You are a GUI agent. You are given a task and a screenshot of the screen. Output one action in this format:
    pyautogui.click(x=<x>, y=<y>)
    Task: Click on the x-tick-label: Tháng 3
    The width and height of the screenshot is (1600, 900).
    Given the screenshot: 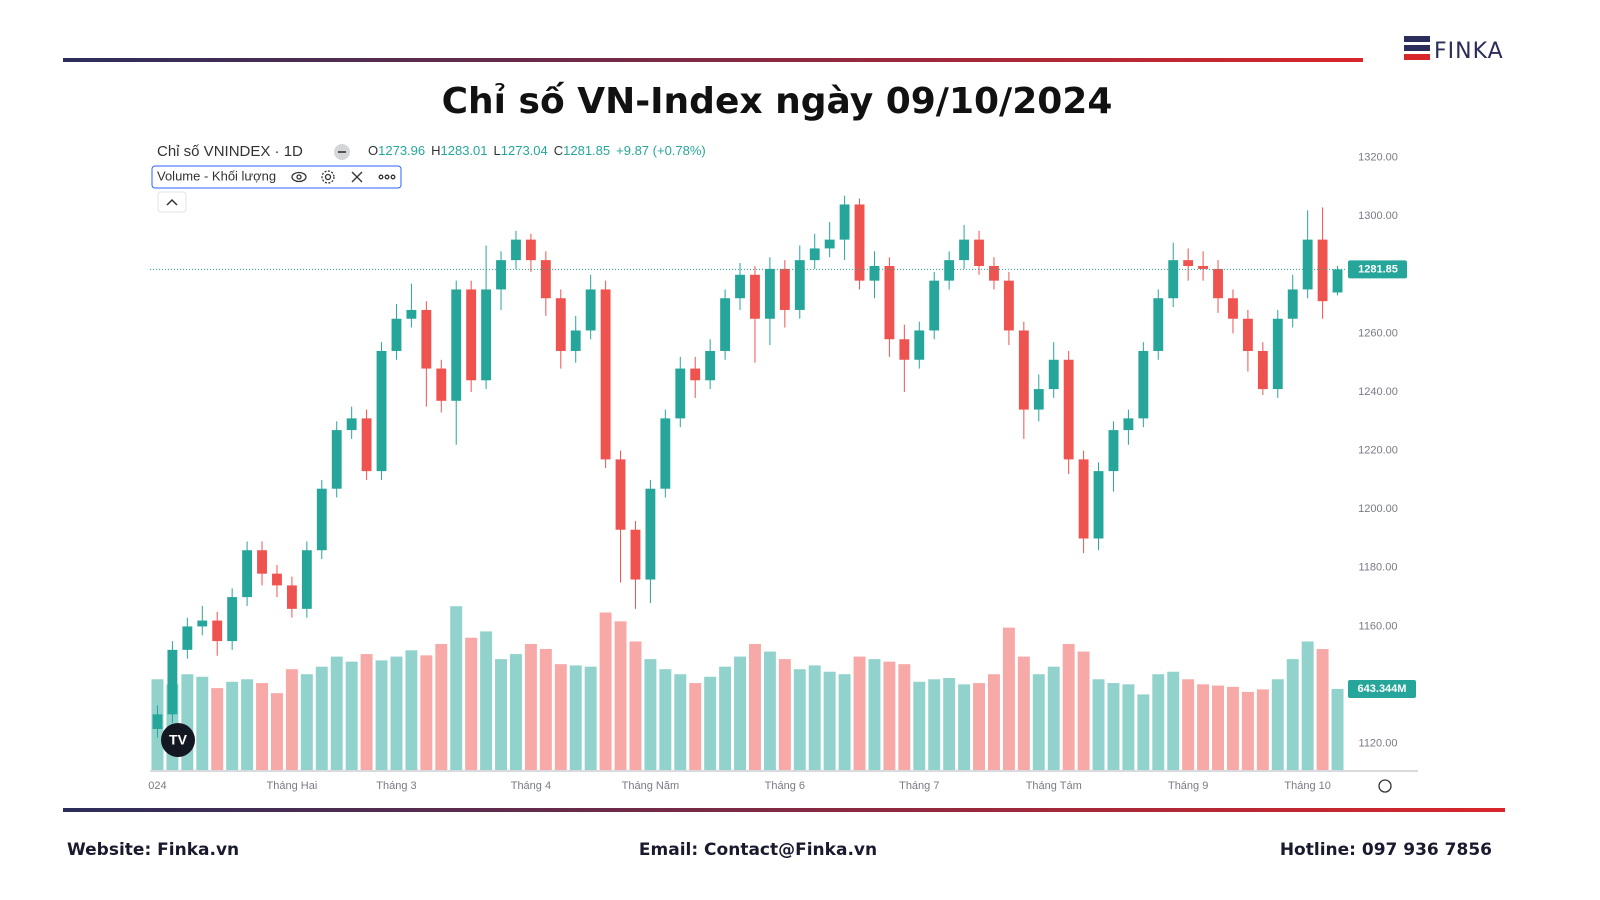 What is the action you would take?
    pyautogui.click(x=396, y=786)
    